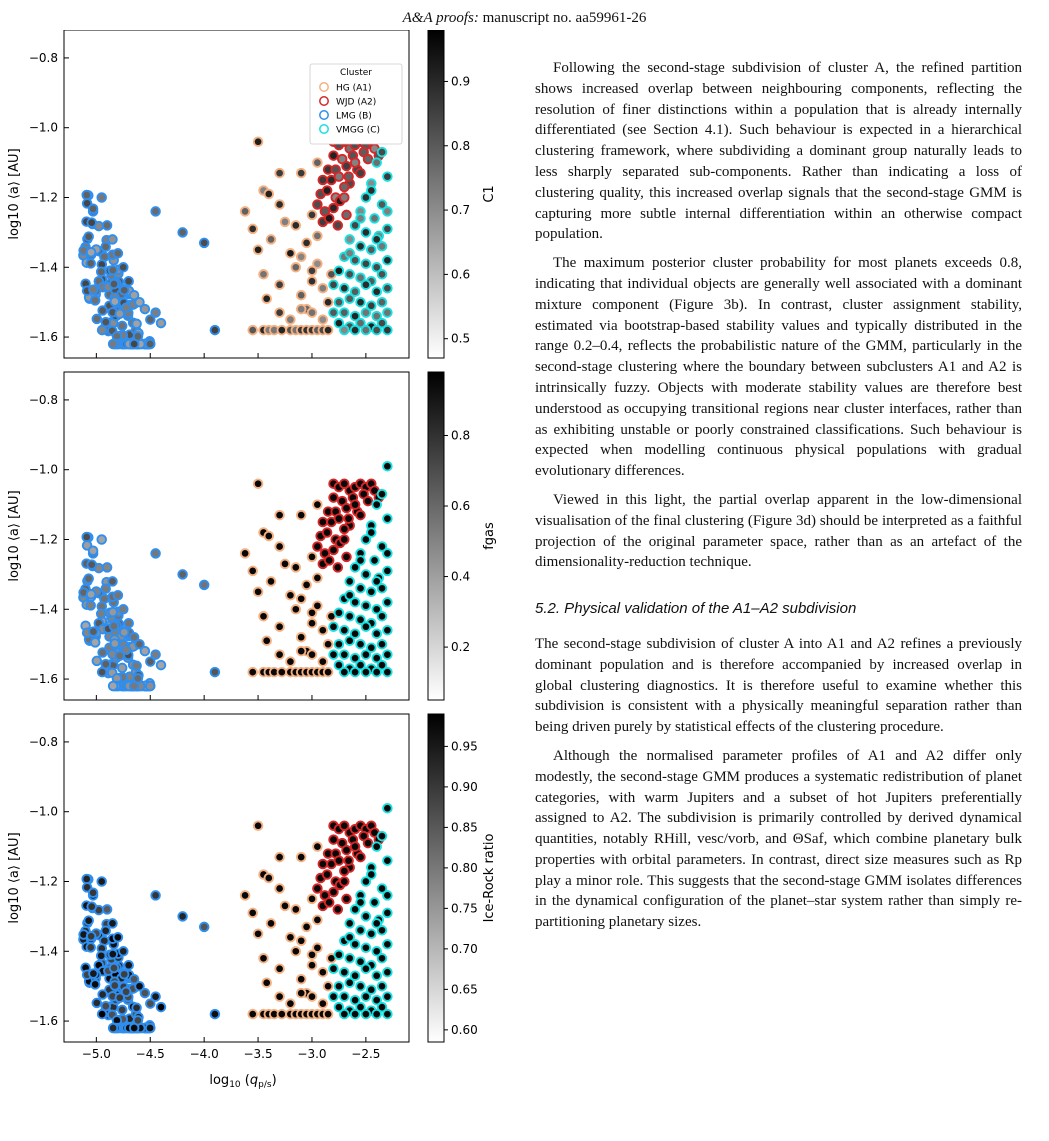 Image resolution: width=1049 pixels, height=1141 pixels. What do you see at coordinates (464, 827) in the screenshot?
I see `colorbar-tick-label: 0.85` at bounding box center [464, 827].